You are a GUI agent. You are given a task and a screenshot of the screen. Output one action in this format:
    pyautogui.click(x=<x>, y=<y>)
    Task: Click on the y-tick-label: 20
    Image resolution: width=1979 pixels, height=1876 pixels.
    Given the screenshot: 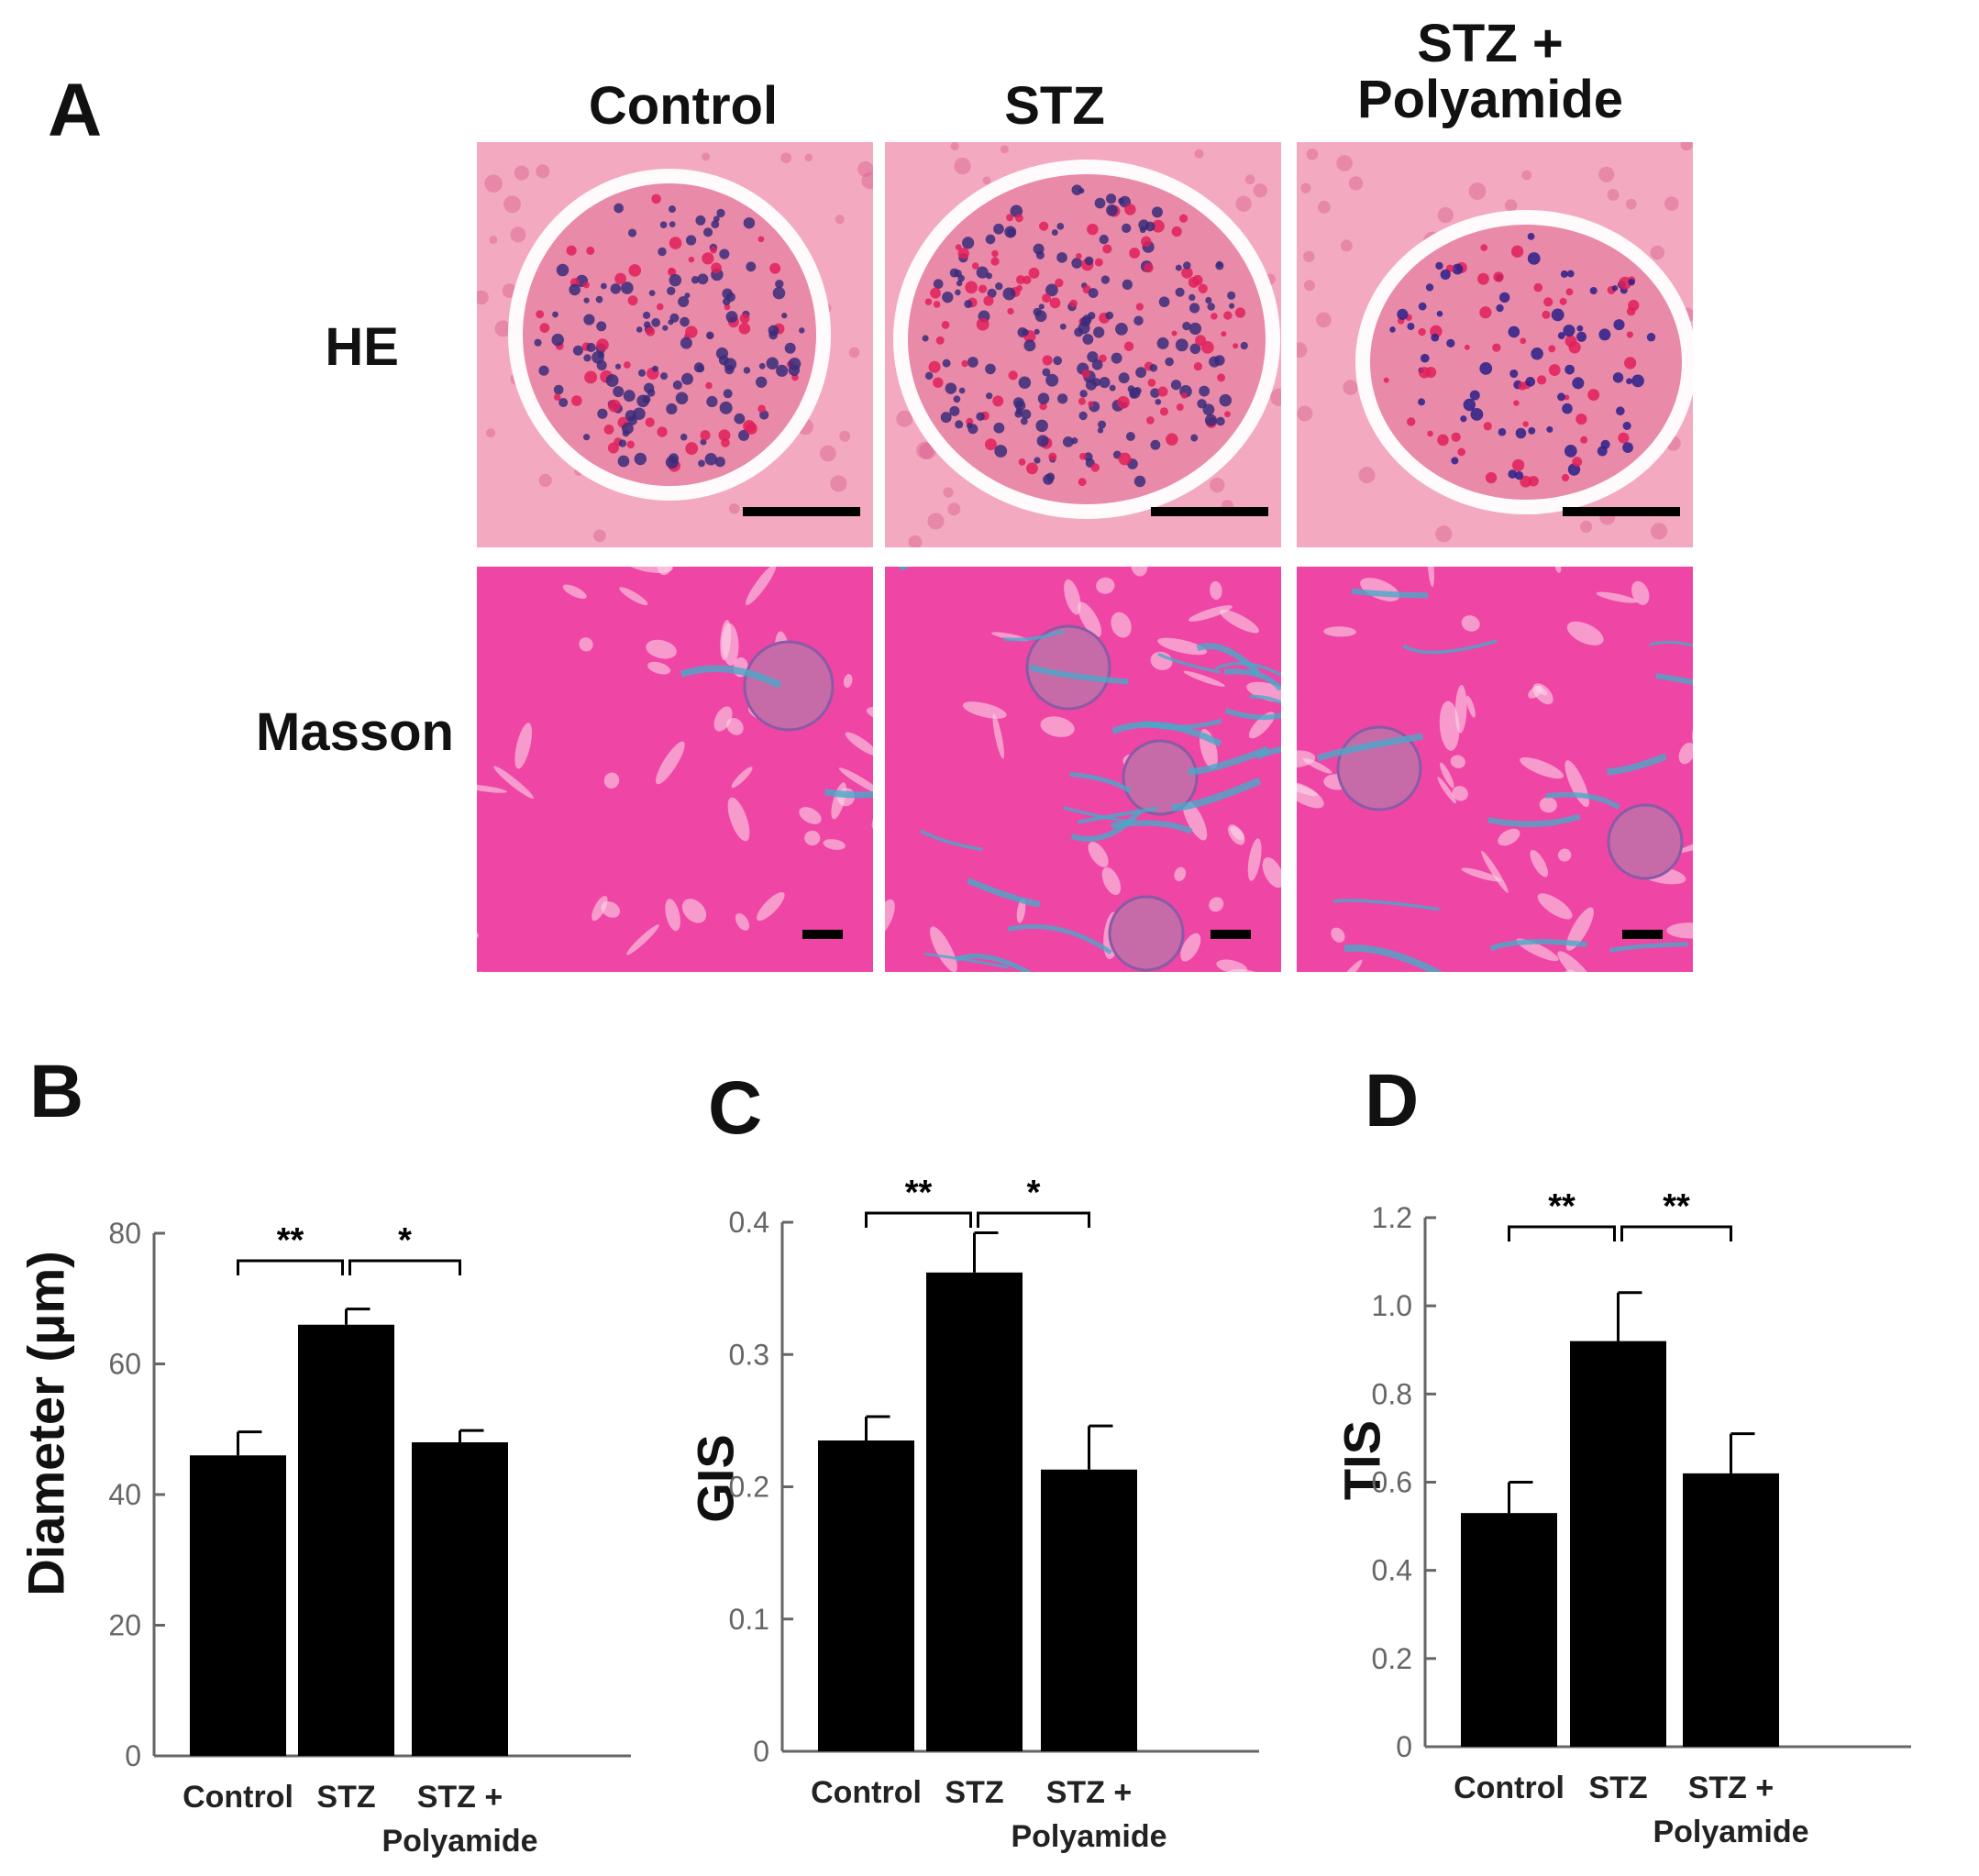 What is the action you would take?
    pyautogui.click(x=124, y=1625)
    